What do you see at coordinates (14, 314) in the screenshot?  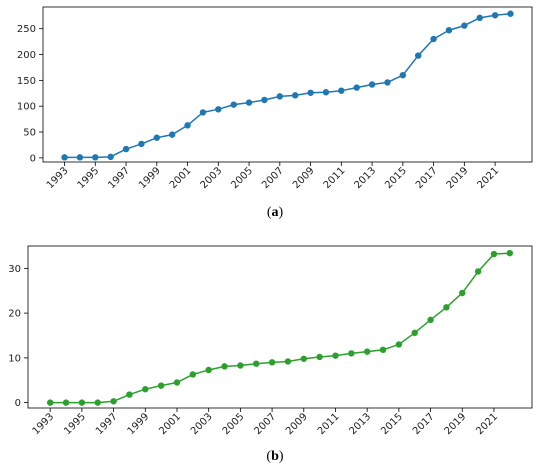 I see `y-tick-label-b-2: 20` at bounding box center [14, 314].